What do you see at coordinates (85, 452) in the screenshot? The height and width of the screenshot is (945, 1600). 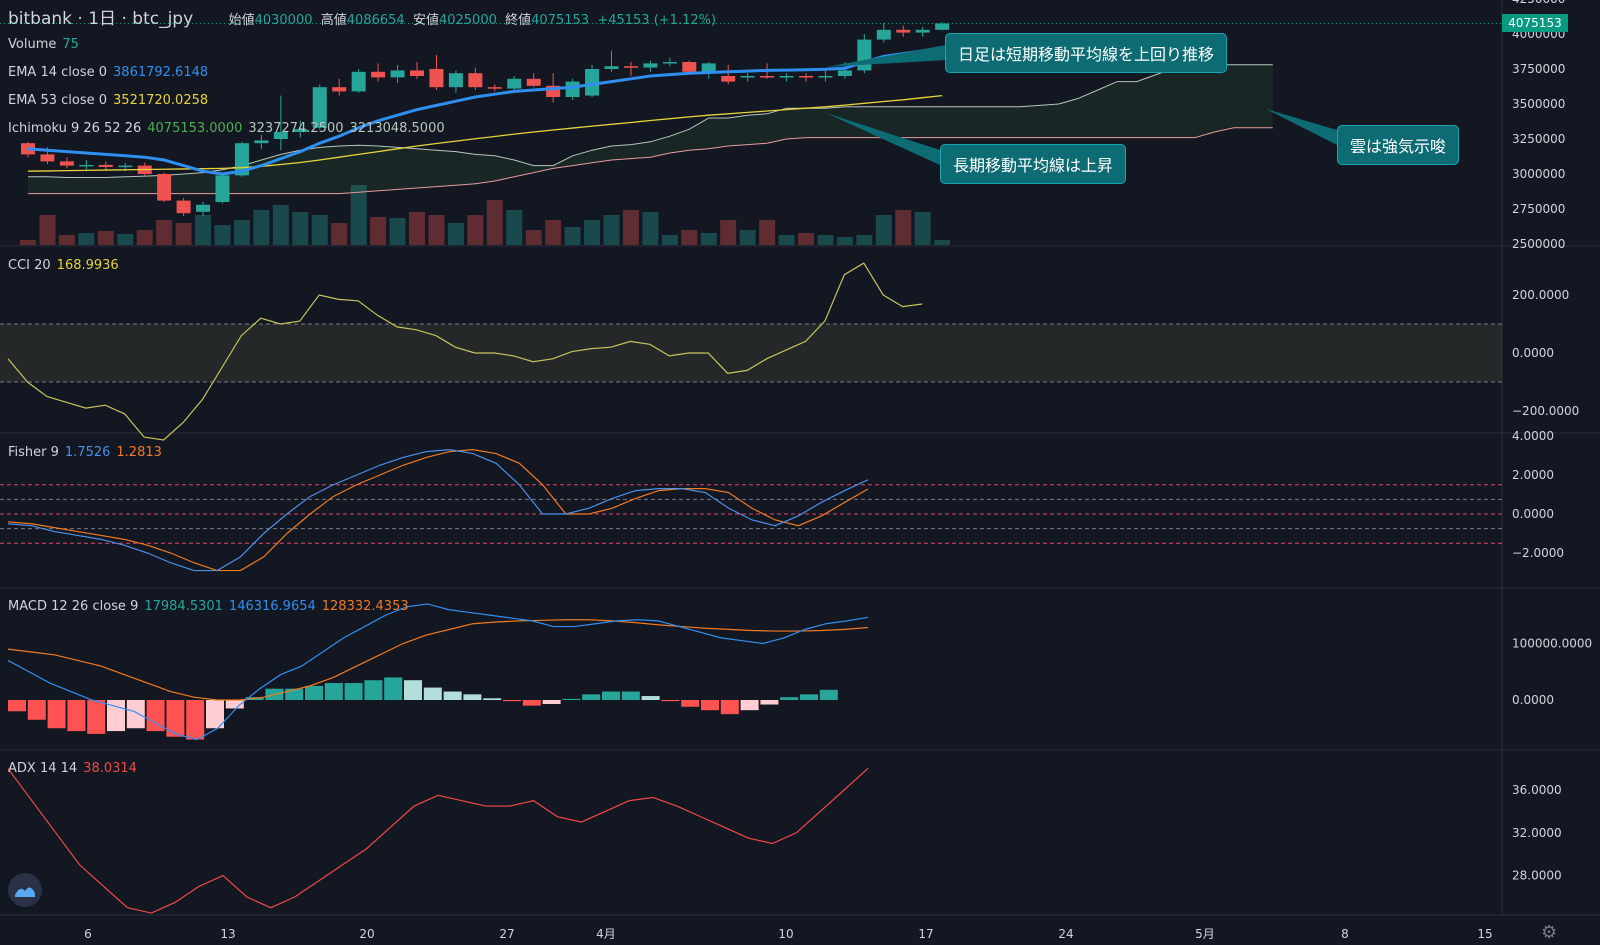 I see `fisher-legend: Fisher 9 1.7526 1.2813` at bounding box center [85, 452].